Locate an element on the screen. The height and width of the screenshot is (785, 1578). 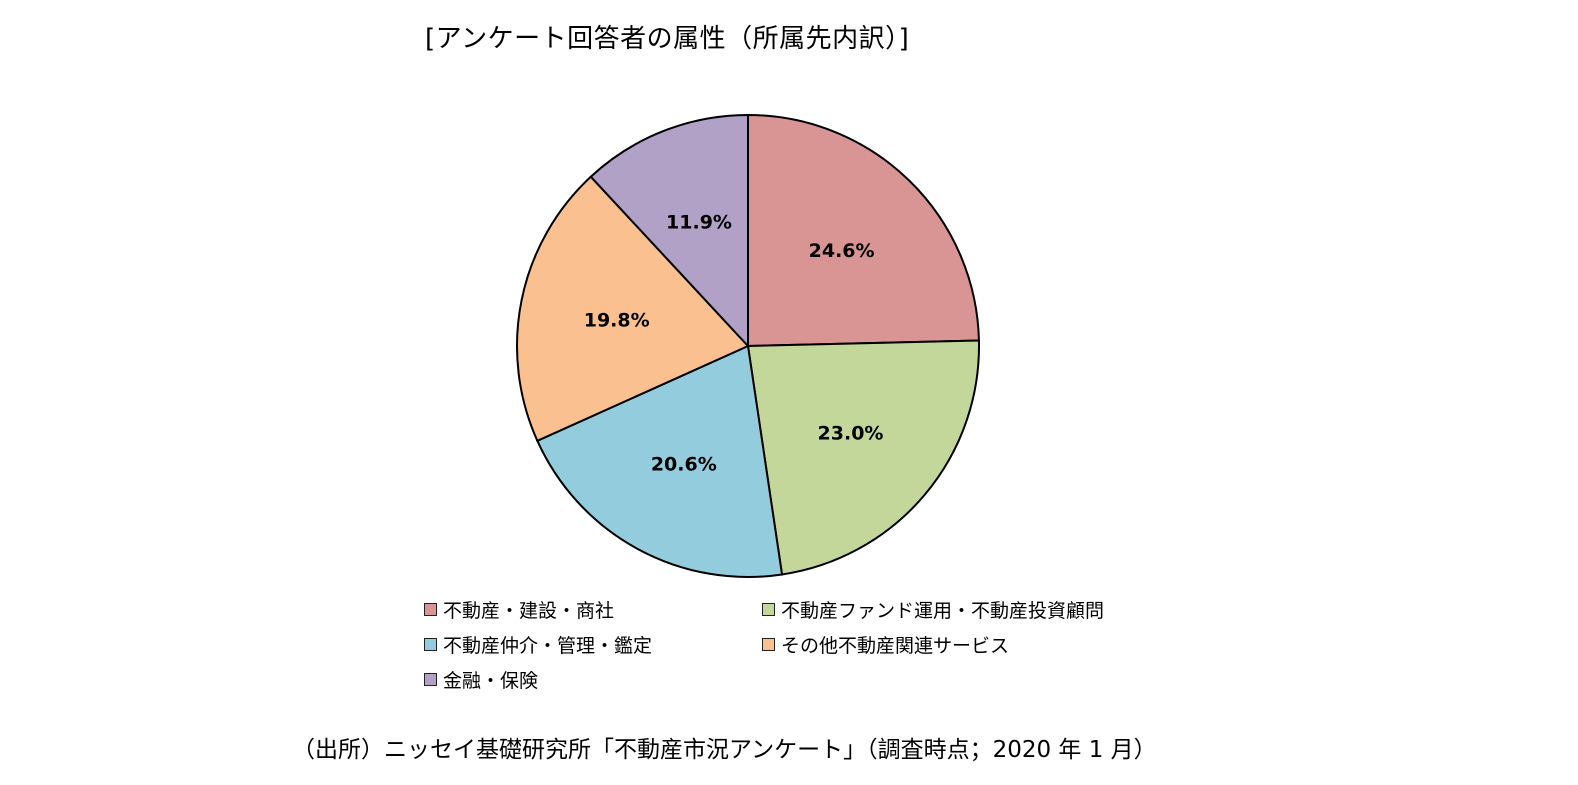
legend-item: その他不動産関連サービス is located at coordinates (885, 644).